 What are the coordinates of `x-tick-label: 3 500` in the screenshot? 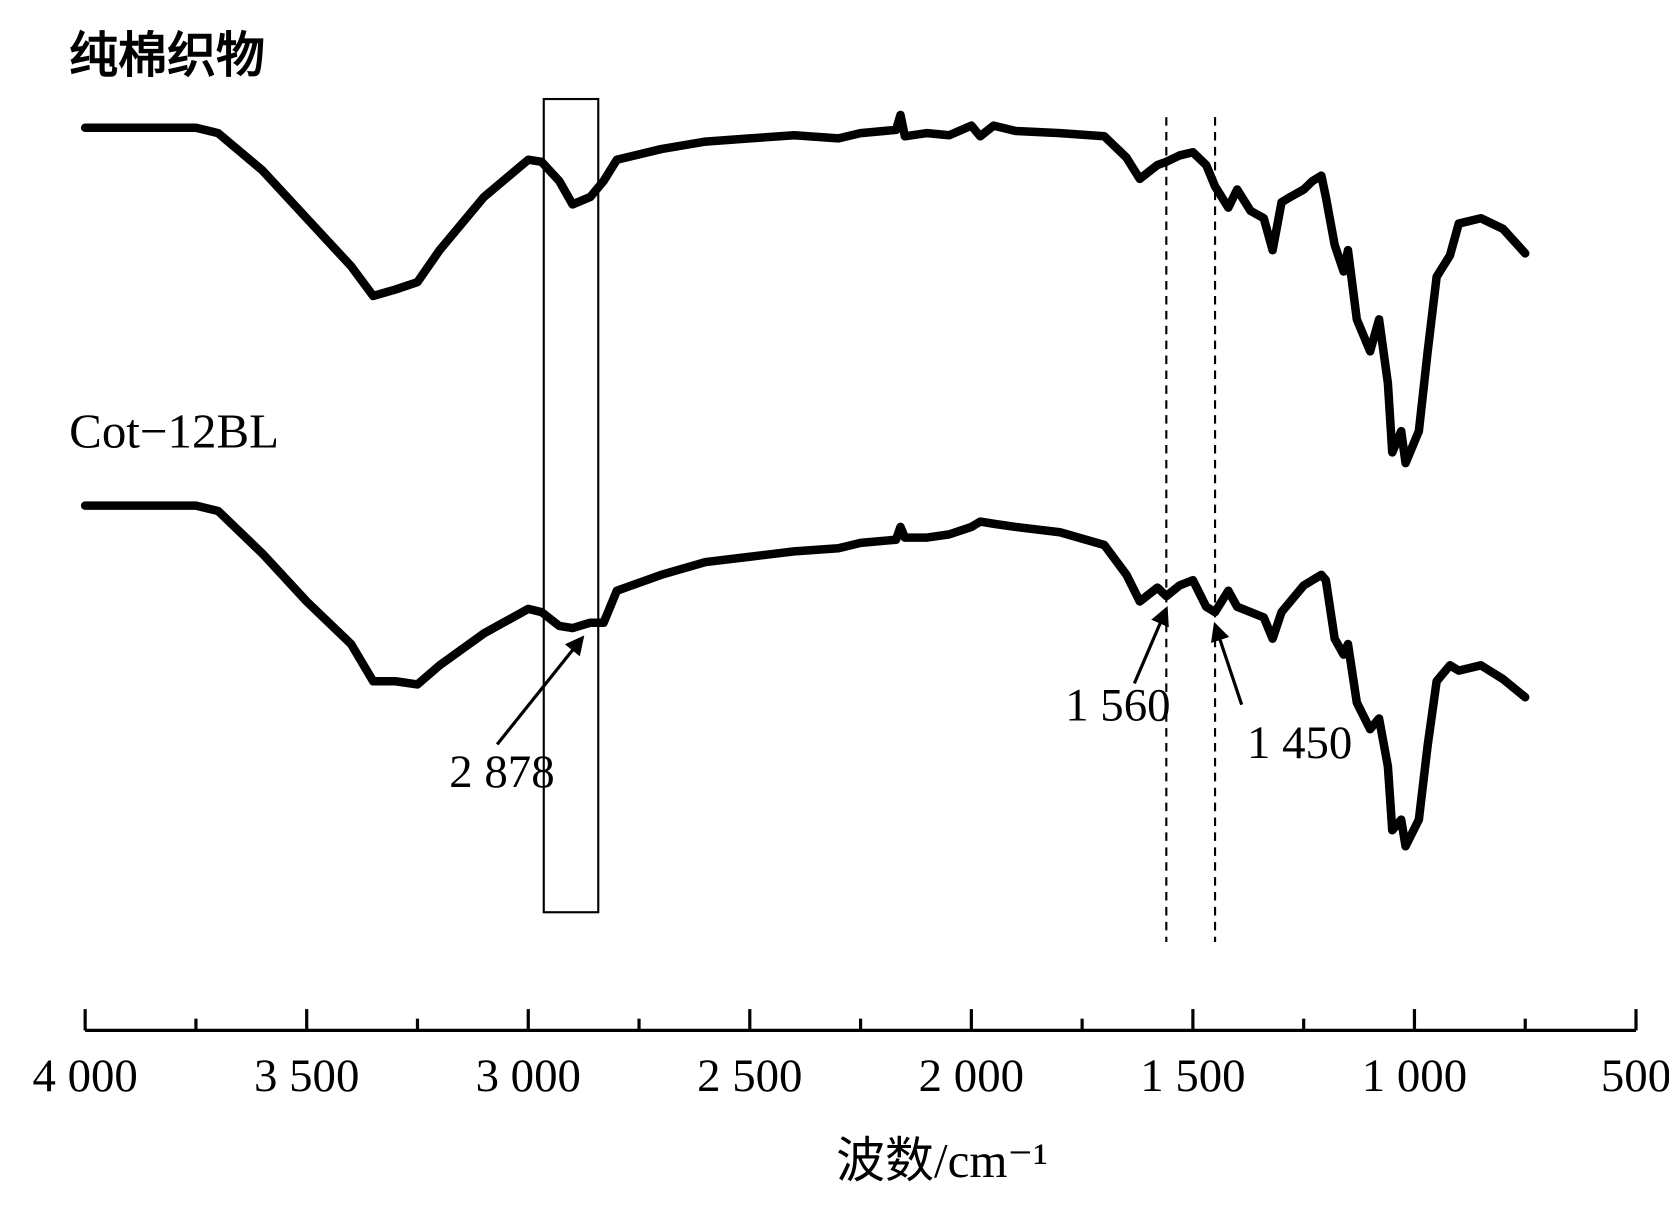 It's located at (306, 1076).